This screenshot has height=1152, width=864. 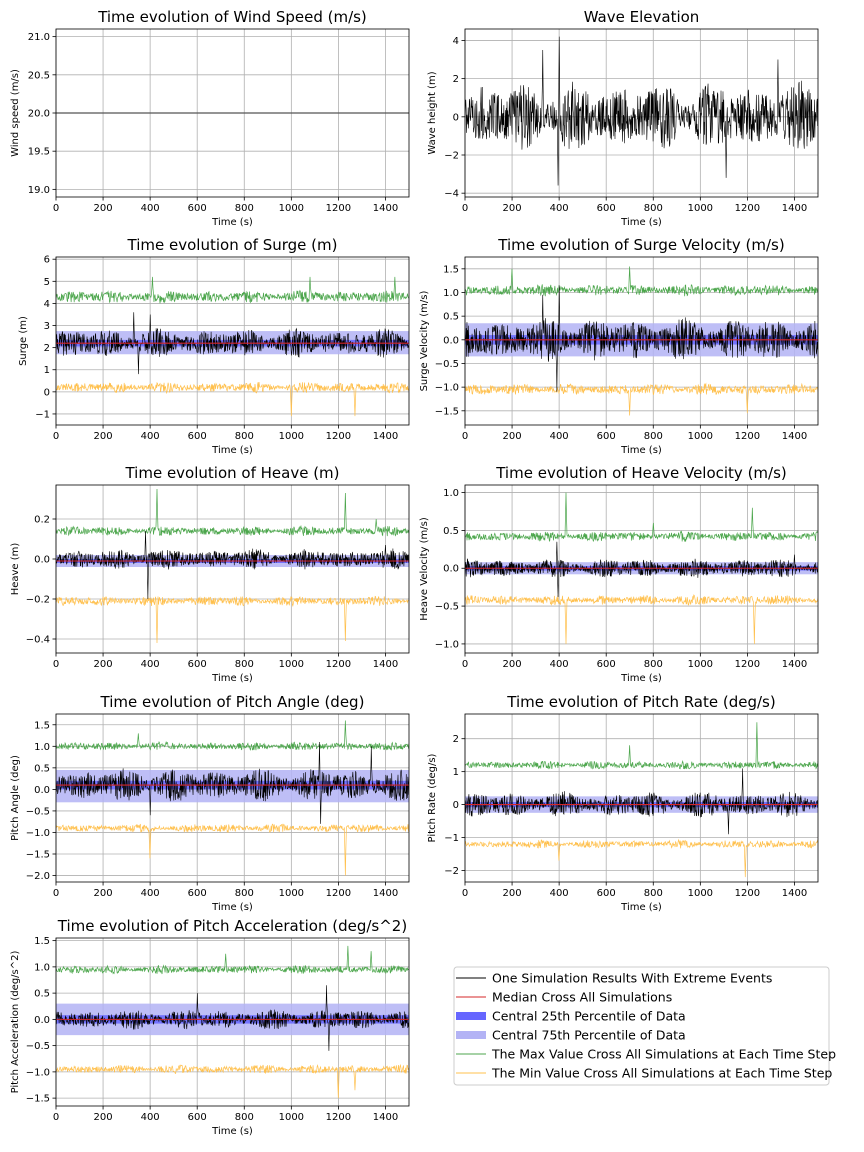 I want to click on y-axis-label: Surge (m), so click(x=23, y=341).